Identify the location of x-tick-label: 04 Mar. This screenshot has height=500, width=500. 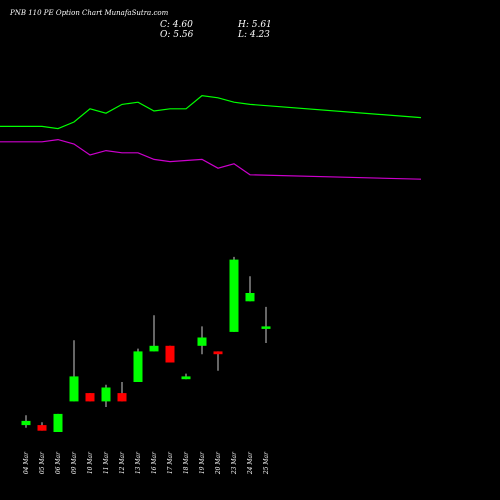
(26, 462).